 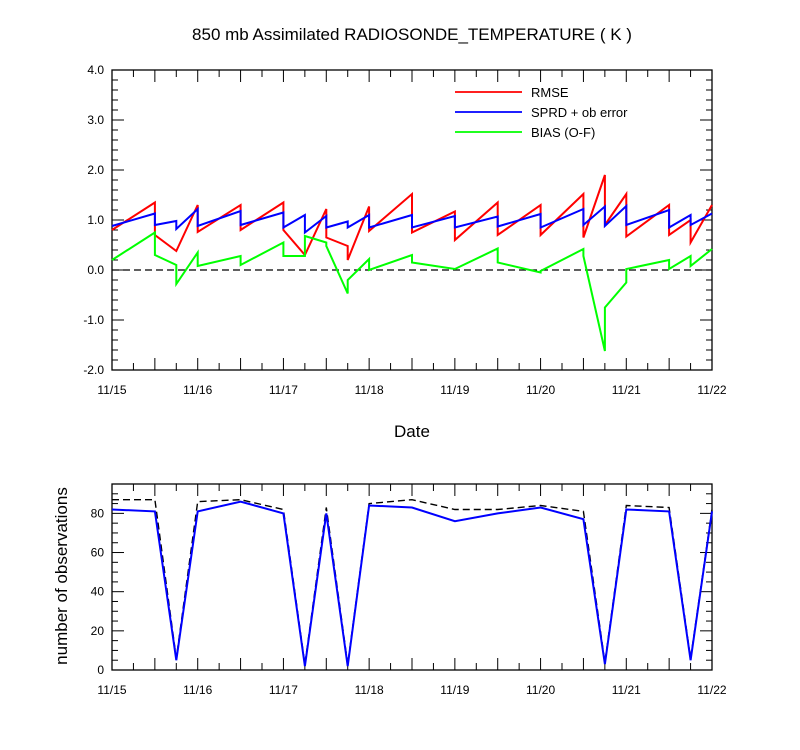 I want to click on y-tick-label: 4.0, so click(x=95, y=70).